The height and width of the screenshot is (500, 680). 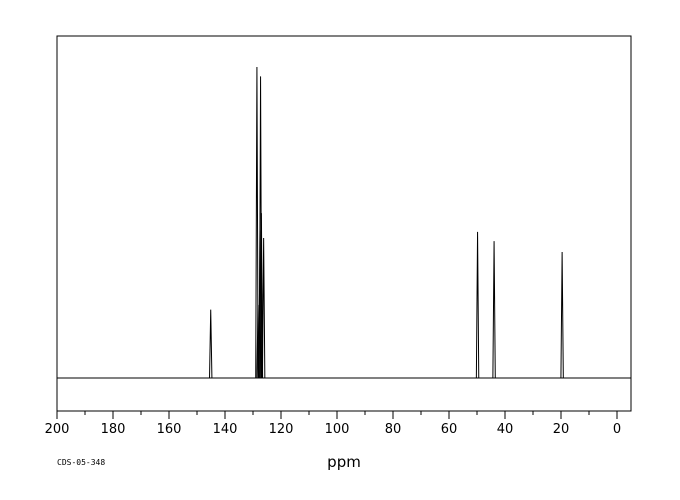 What do you see at coordinates (393, 429) in the screenshot?
I see `tick-label-80: 80` at bounding box center [393, 429].